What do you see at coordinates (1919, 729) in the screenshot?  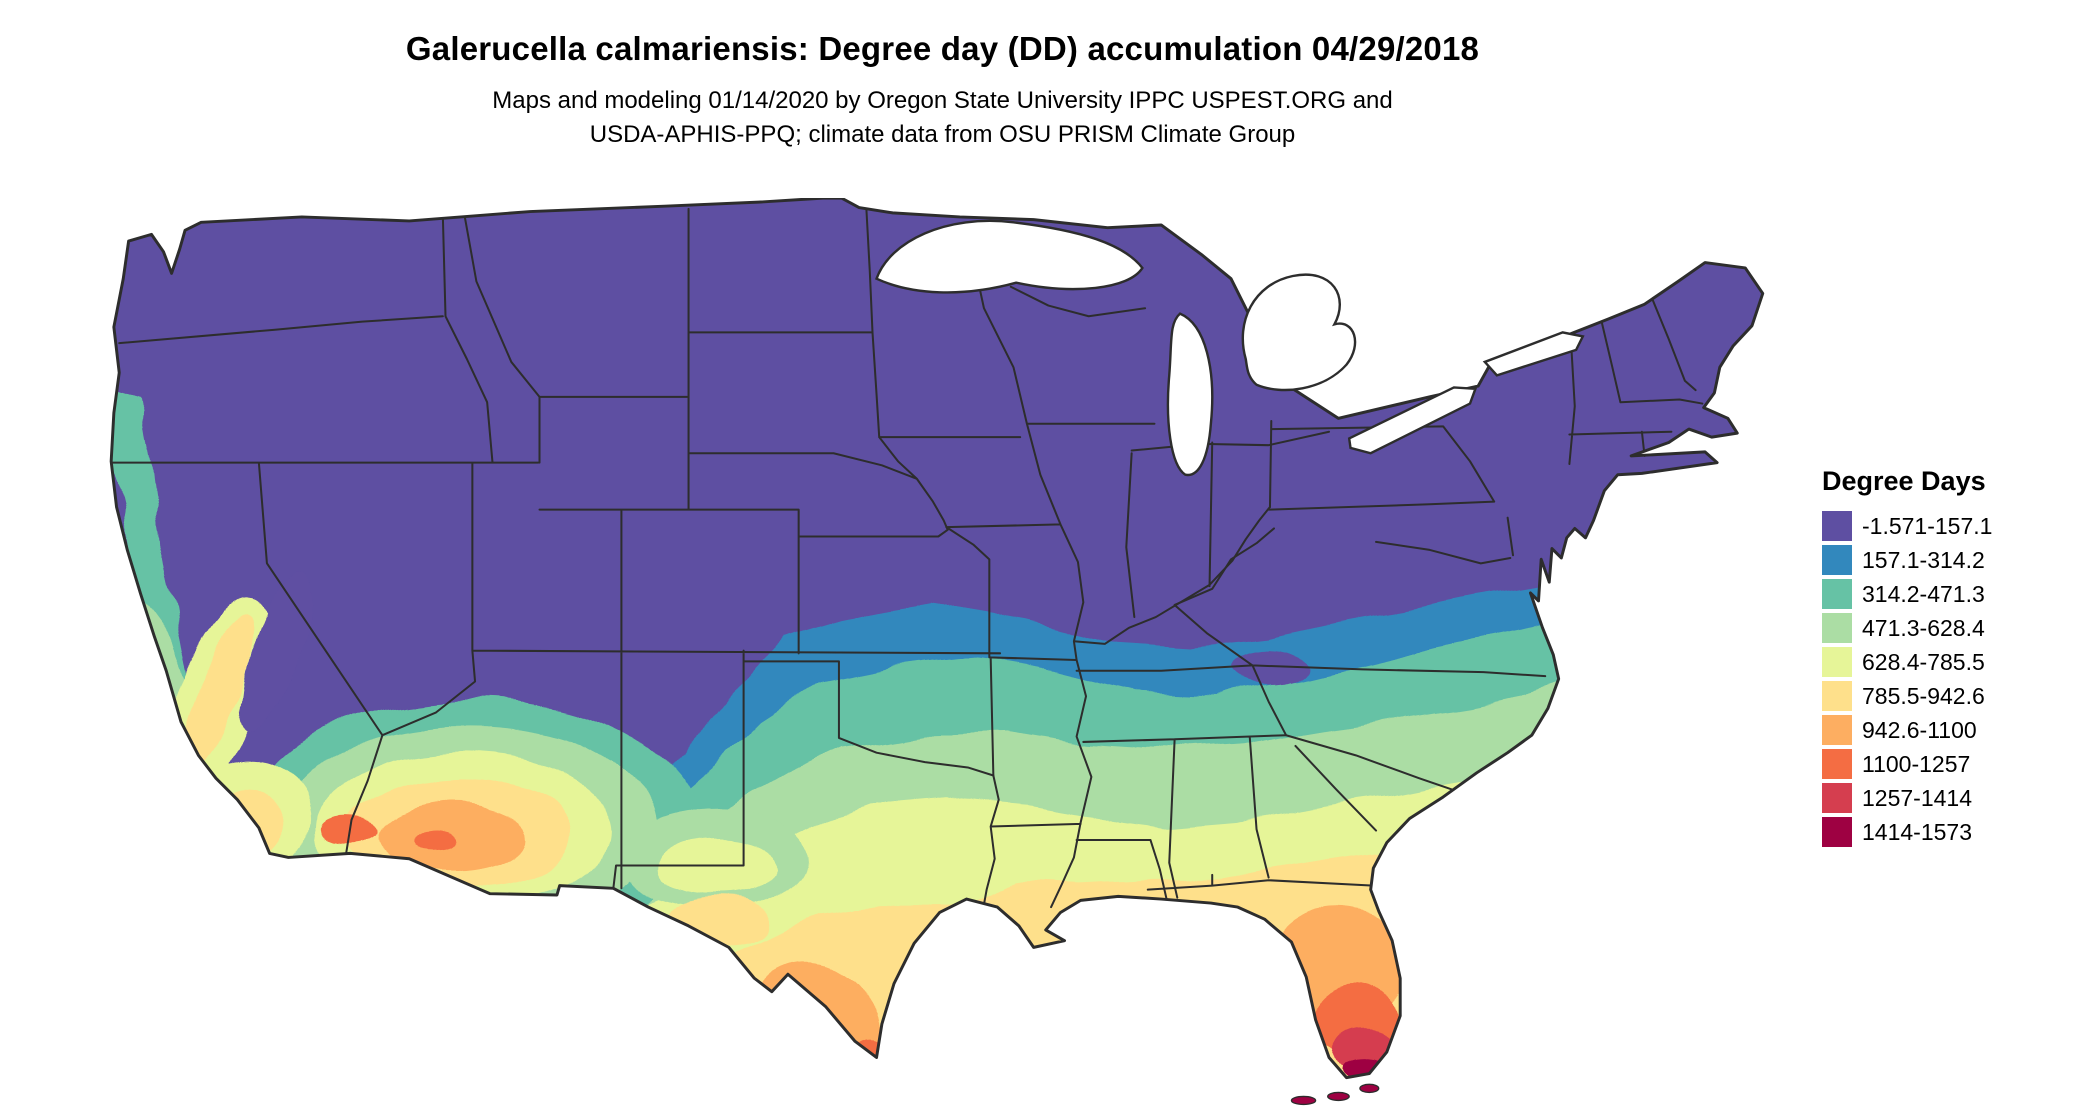 I see `legend-label: 942.6-1100` at bounding box center [1919, 729].